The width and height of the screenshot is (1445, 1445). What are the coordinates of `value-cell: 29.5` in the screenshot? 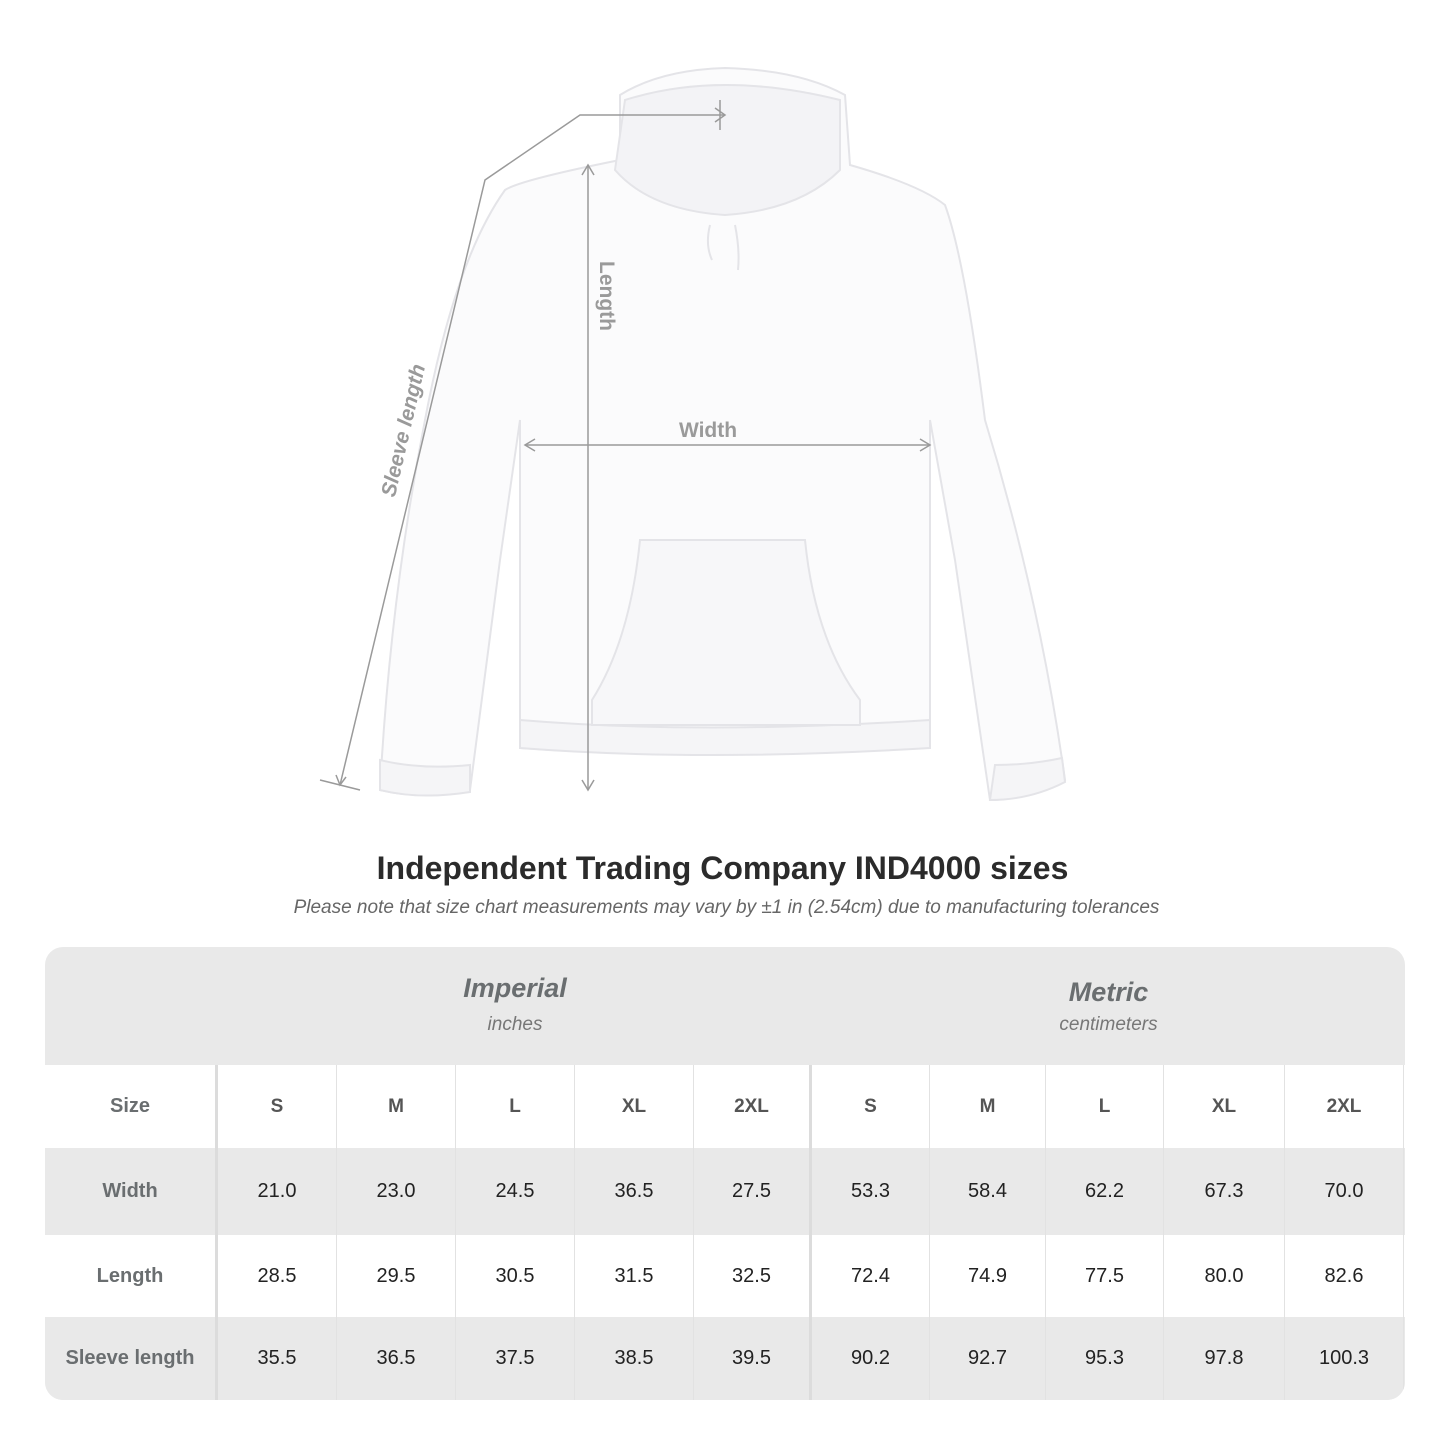 It's located at (396, 1276).